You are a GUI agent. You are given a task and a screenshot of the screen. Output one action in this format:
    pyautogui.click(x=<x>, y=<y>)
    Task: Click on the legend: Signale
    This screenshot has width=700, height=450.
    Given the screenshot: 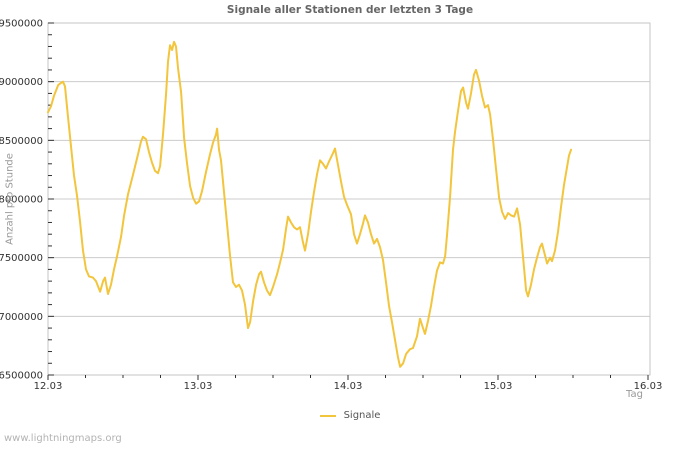 What is the action you would take?
    pyautogui.click(x=350, y=415)
    